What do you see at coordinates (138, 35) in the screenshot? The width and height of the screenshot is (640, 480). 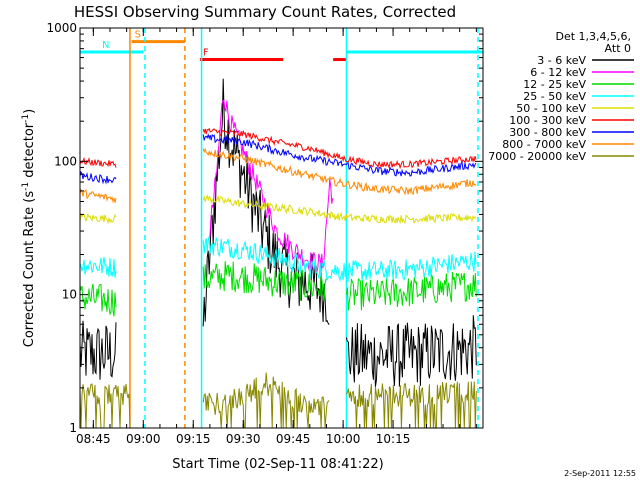 I see `mode-label-s: S` at bounding box center [138, 35].